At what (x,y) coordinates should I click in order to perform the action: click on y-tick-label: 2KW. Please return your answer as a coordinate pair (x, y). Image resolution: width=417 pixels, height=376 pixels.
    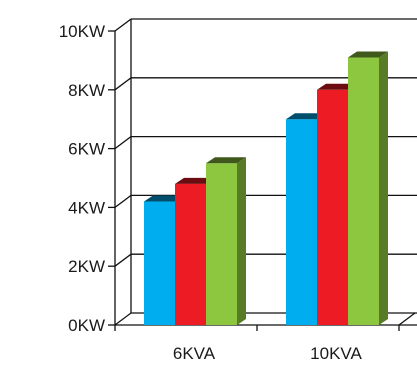
    Looking at the image, I should click on (86, 266).